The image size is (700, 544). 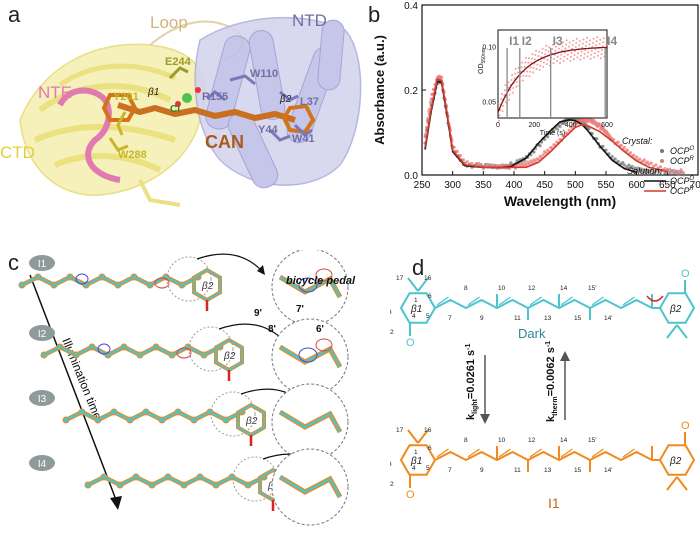 What do you see at coordinates (662, 161) in the screenshot?
I see `legend-marker` at bounding box center [662, 161].